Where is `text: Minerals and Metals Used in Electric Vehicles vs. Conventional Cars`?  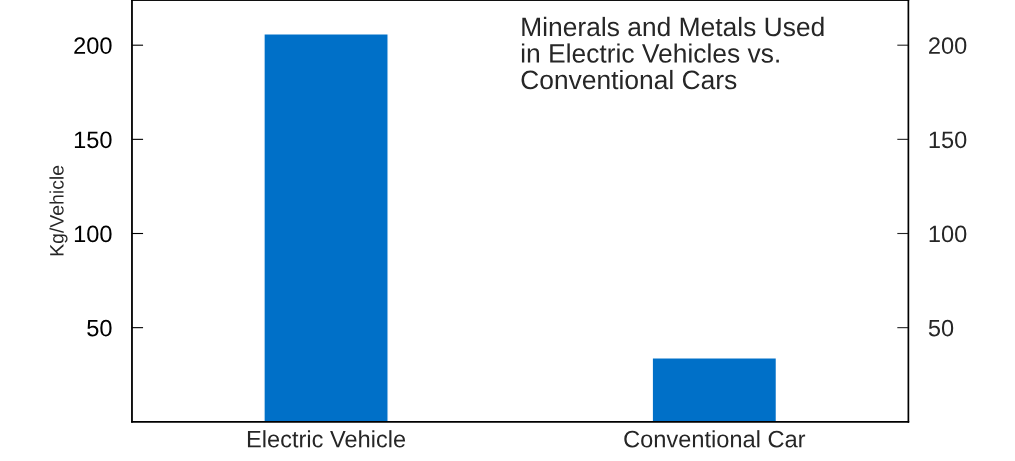 text: Minerals and Metals Used in Electric Vehicles vs. Conventional Cars is located at coordinates (672, 53).